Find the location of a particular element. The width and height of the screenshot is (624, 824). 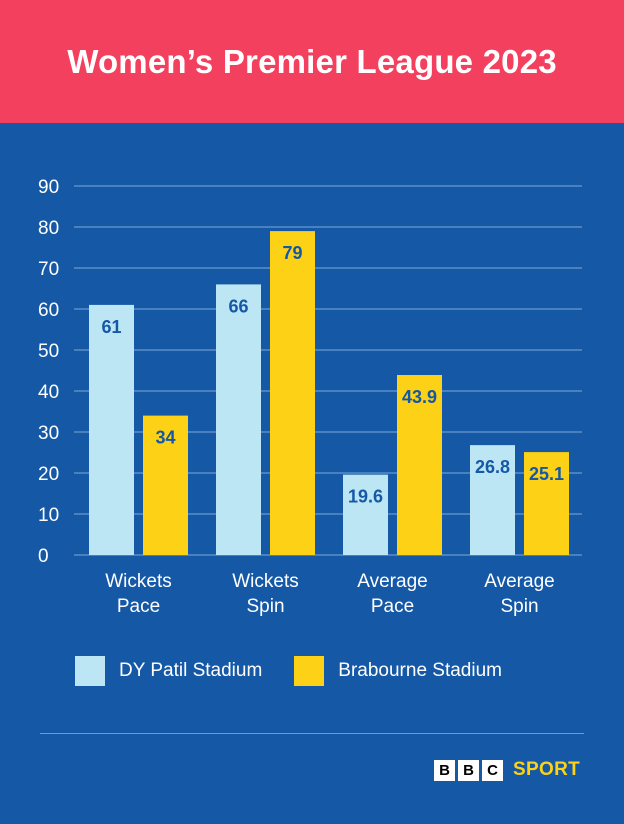

data-label-dy-patil-2: 19.6 is located at coordinates (365, 497).